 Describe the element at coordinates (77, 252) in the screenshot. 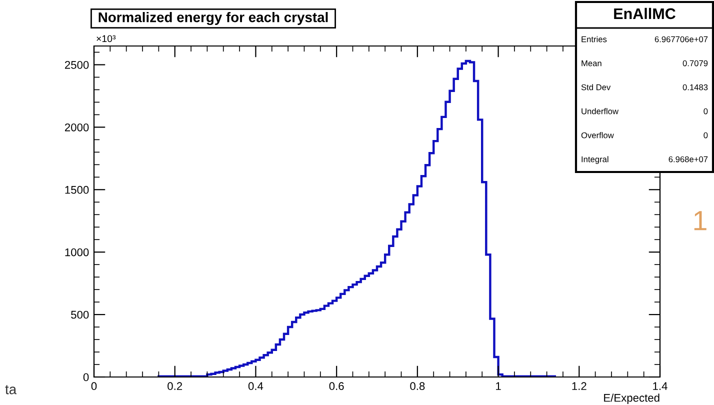

I see `y-tick-label: 1000` at that location.